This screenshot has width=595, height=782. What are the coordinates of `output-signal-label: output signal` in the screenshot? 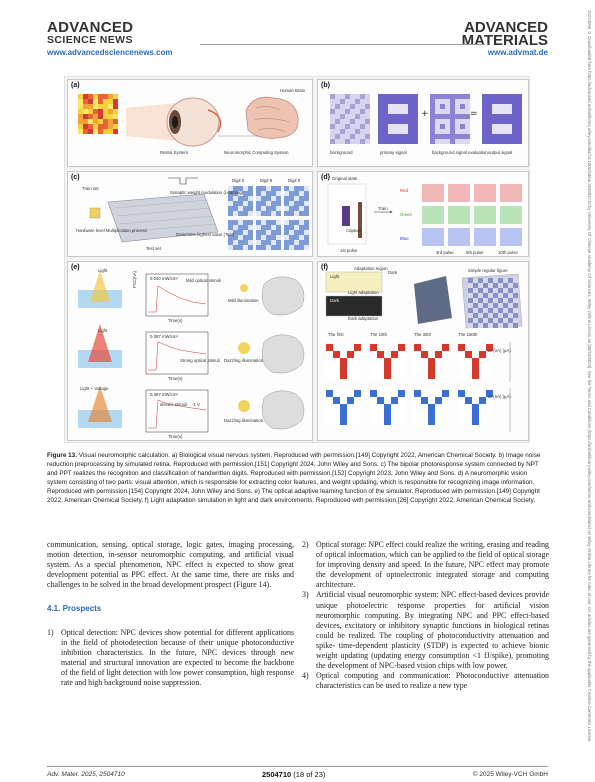 It's located at (500, 152).